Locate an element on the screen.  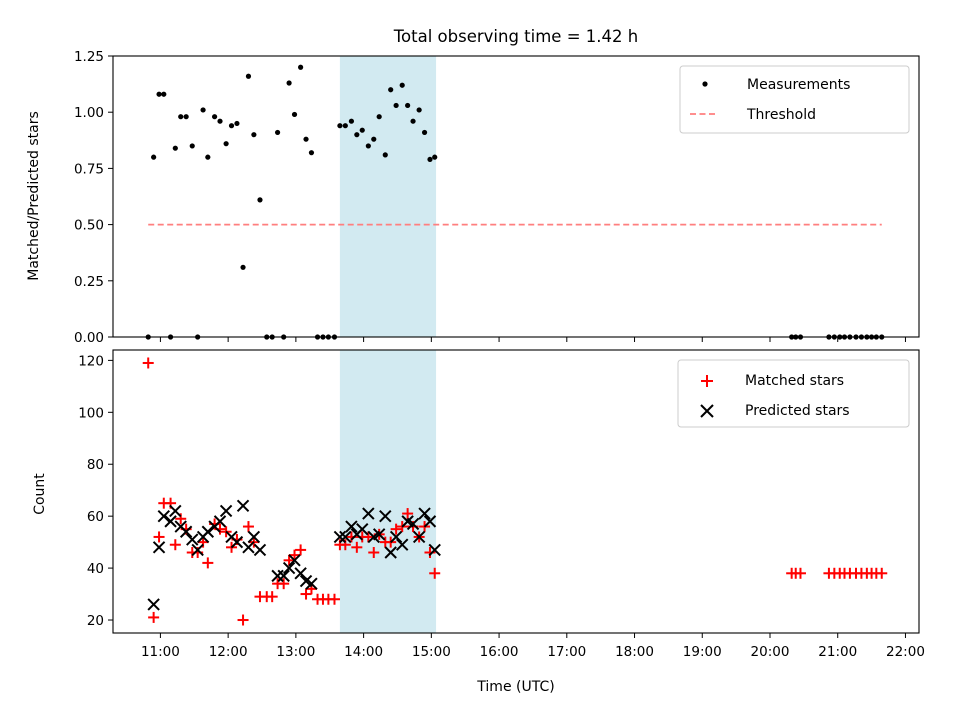
bottom-x-tick-label: 15:00 is located at coordinates (431, 652).